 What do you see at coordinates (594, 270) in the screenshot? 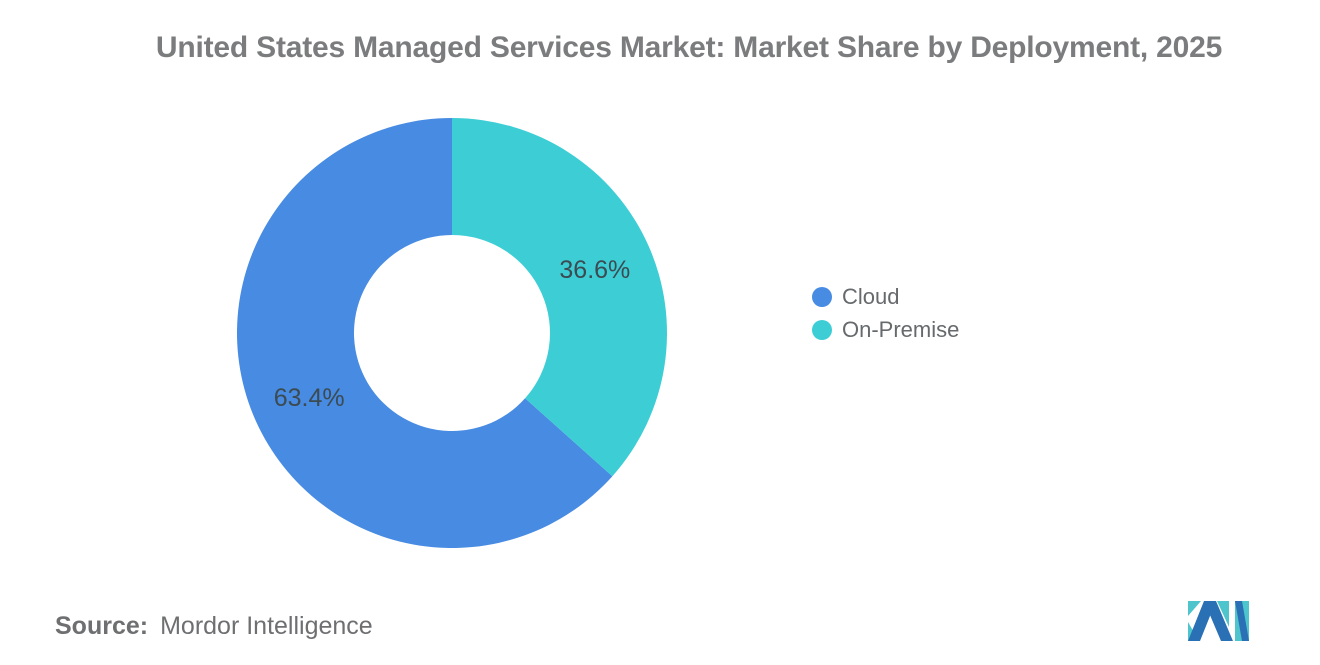
I see `slice-label-on-premise: 36.6%` at bounding box center [594, 270].